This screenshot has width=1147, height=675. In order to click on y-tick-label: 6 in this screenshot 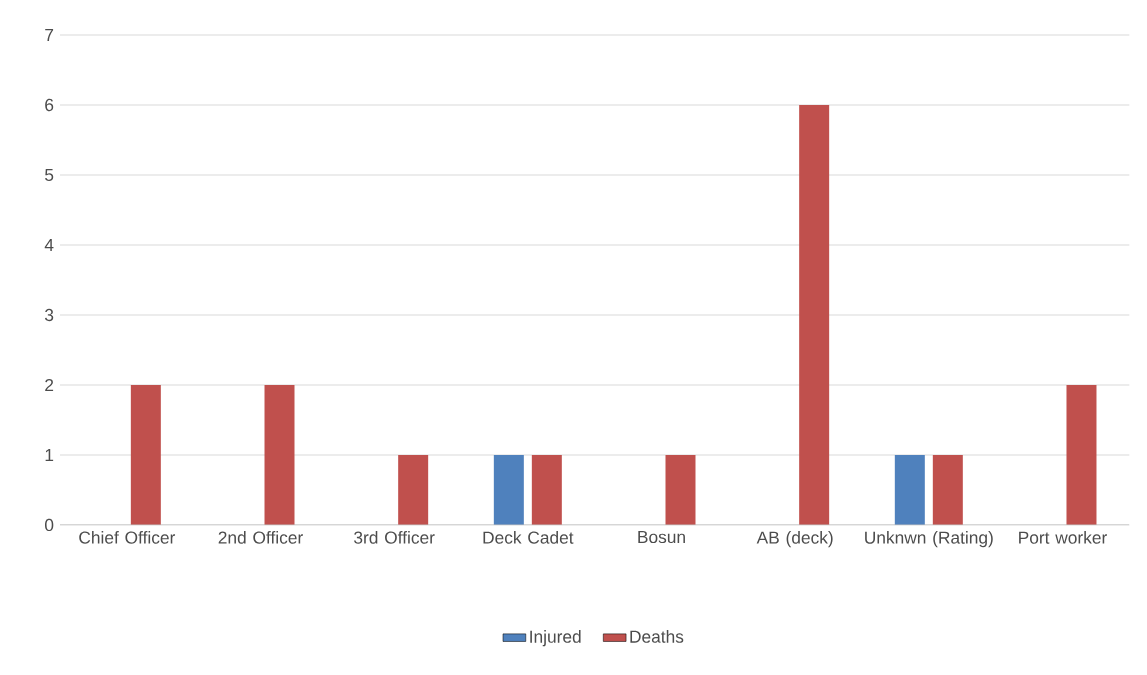, I will do `click(49, 105)`.